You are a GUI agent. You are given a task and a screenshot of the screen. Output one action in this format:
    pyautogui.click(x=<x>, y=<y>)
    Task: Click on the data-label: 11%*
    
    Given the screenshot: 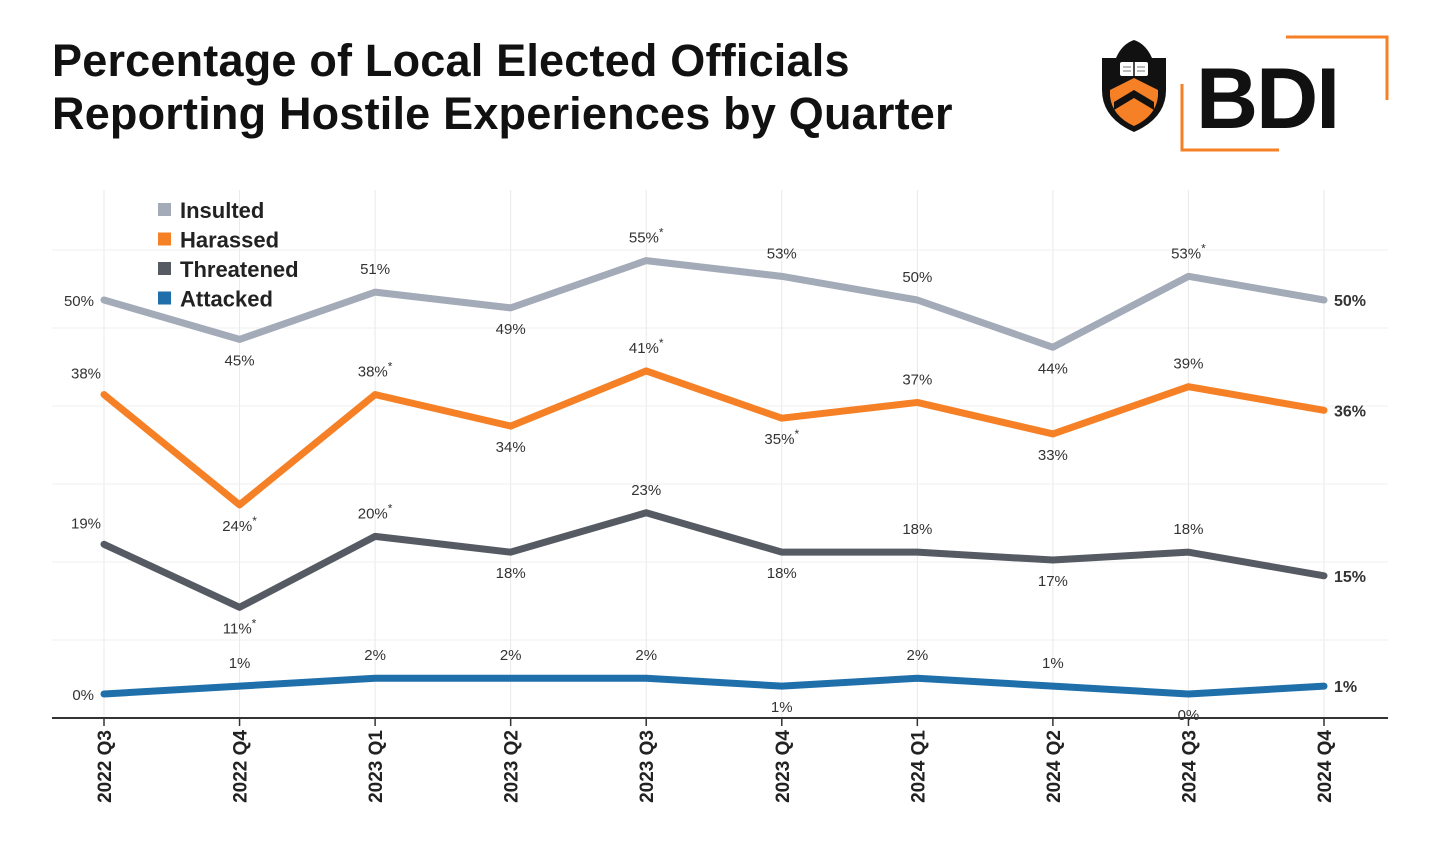 What is the action you would take?
    pyautogui.click(x=240, y=626)
    